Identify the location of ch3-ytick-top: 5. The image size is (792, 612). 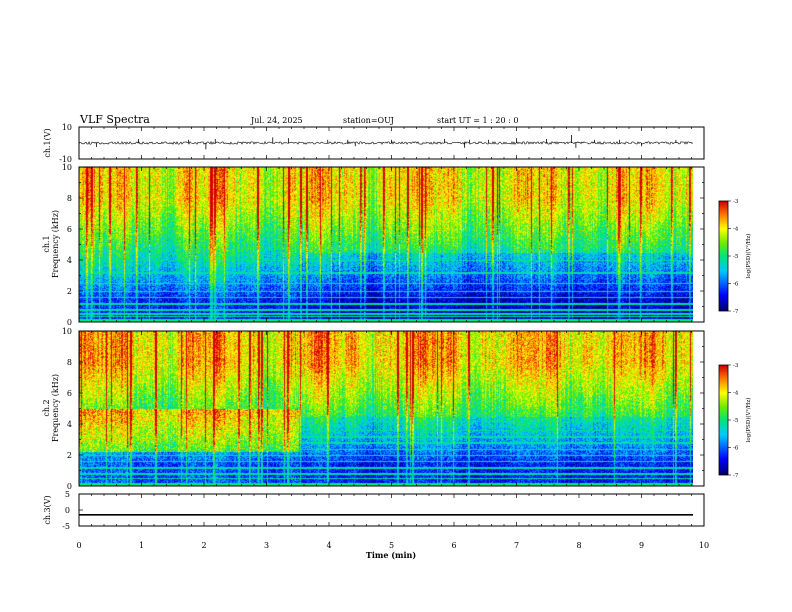
(67, 494).